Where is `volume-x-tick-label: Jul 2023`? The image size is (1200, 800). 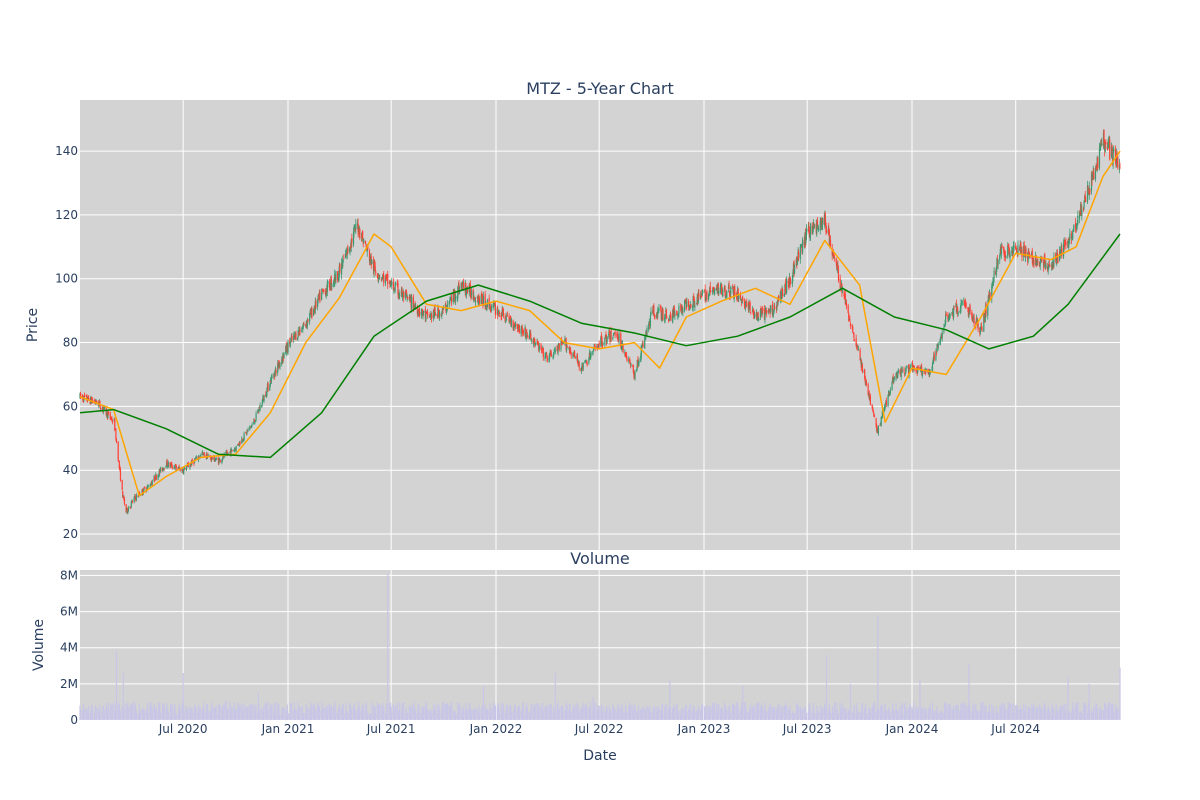 volume-x-tick-label: Jul 2023 is located at coordinates (807, 729).